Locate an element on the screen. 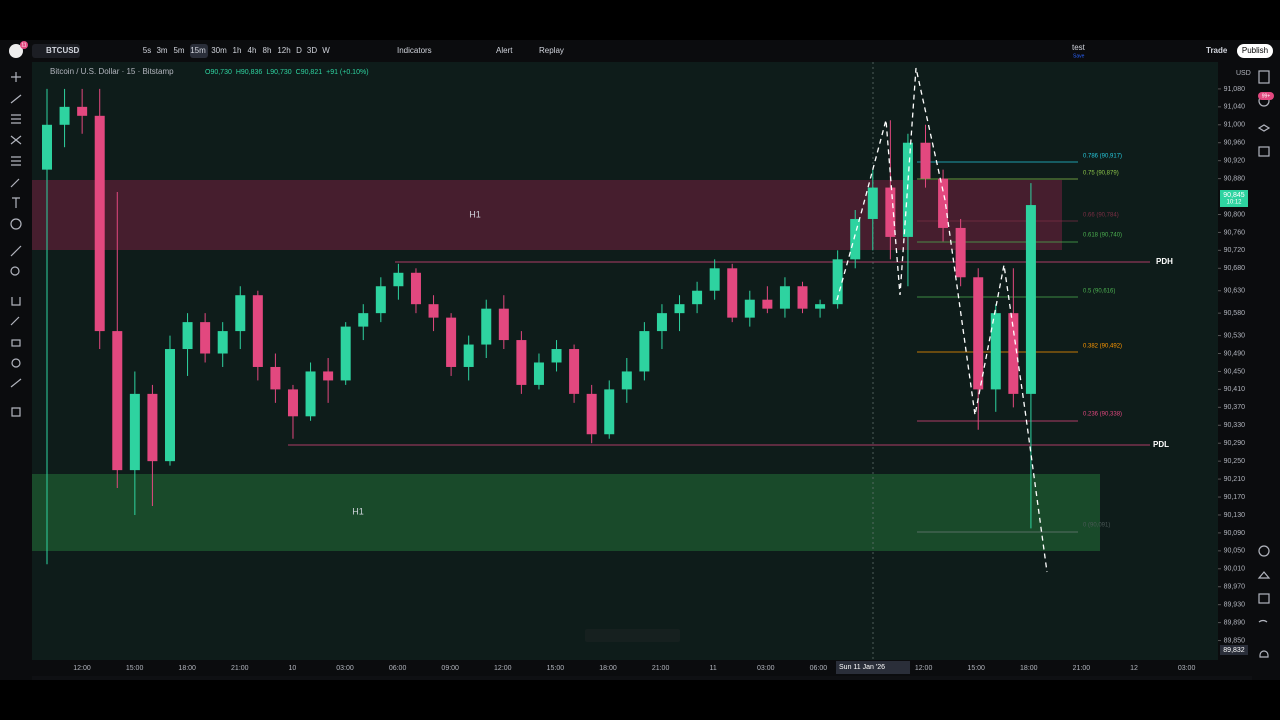 The height and width of the screenshot is (720, 1280). y-tick-label: 90,330 is located at coordinates (1235, 425).